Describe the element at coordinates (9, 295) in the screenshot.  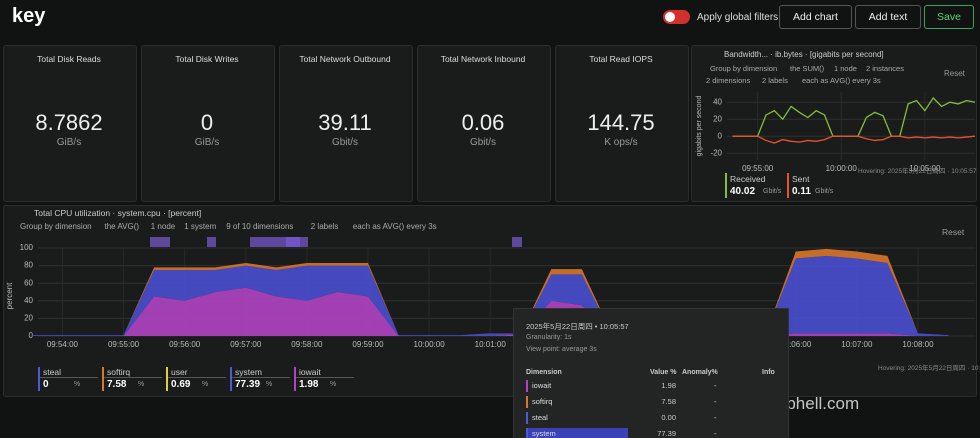
I see `y-axis-label: percent` at that location.